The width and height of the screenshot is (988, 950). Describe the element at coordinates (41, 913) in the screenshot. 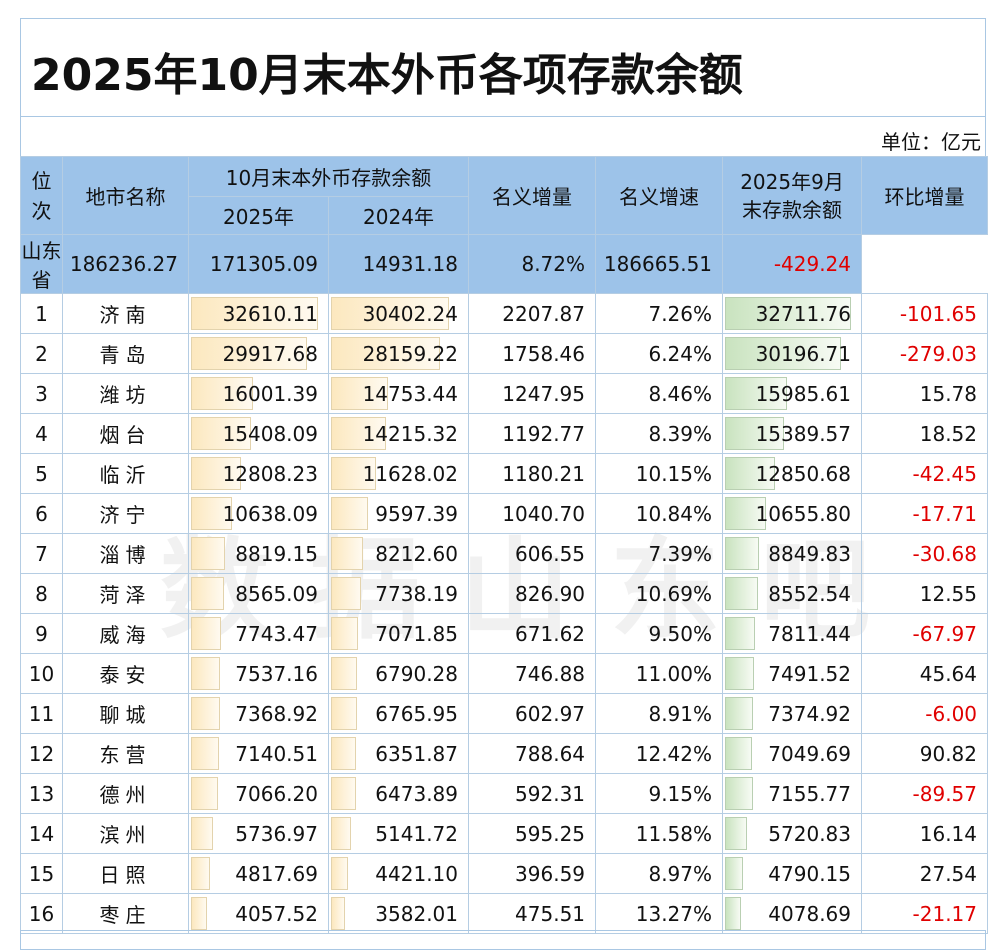

I see `row-rank: 16` at that location.